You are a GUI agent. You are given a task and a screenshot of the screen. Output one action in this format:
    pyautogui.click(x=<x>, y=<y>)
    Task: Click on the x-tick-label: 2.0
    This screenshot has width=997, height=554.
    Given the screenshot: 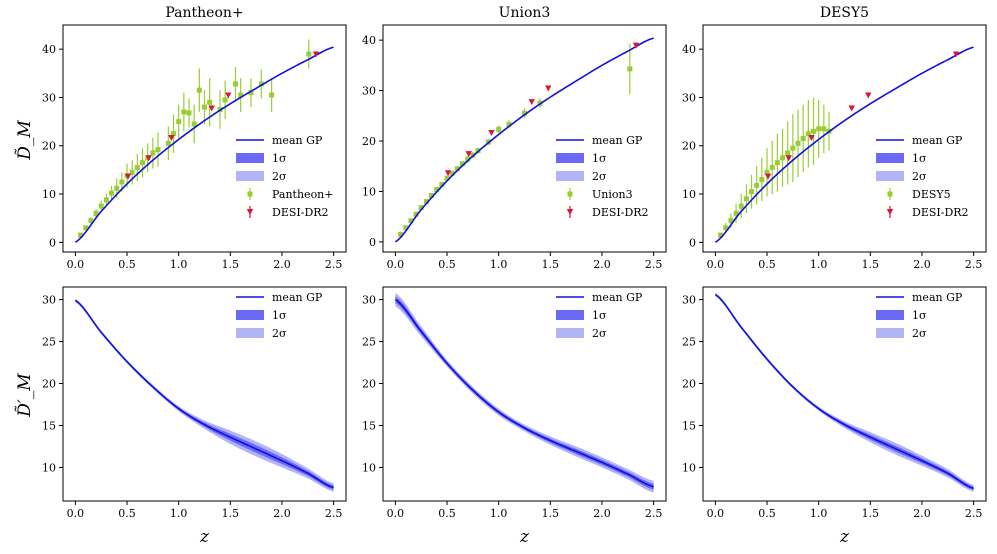 What is the action you would take?
    pyautogui.click(x=602, y=264)
    